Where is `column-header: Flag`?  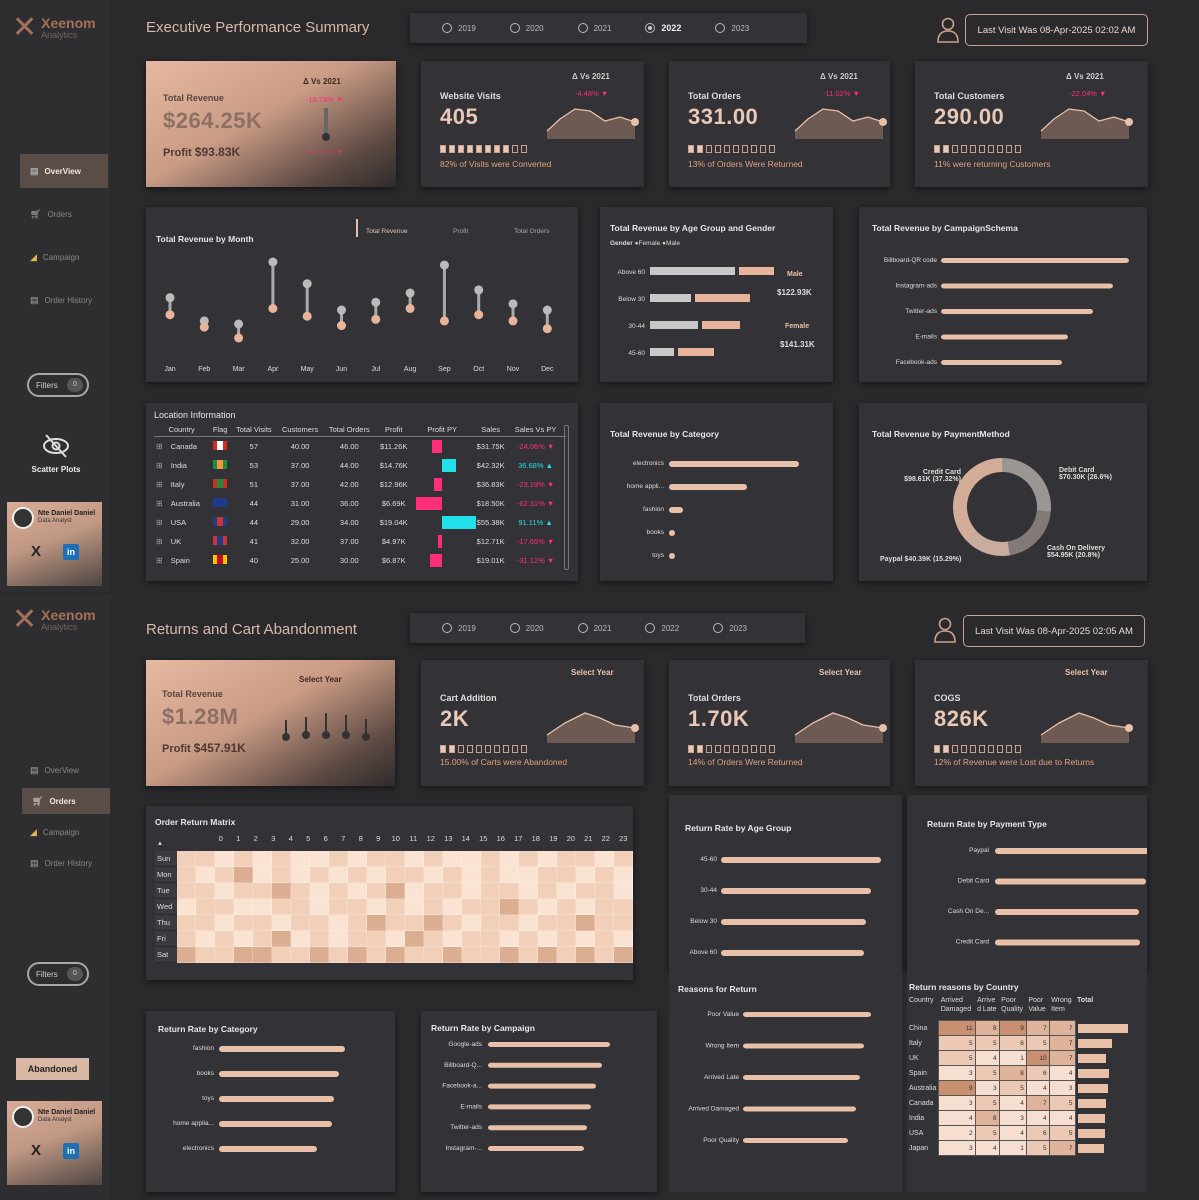 column-header: Flag is located at coordinates (220, 430).